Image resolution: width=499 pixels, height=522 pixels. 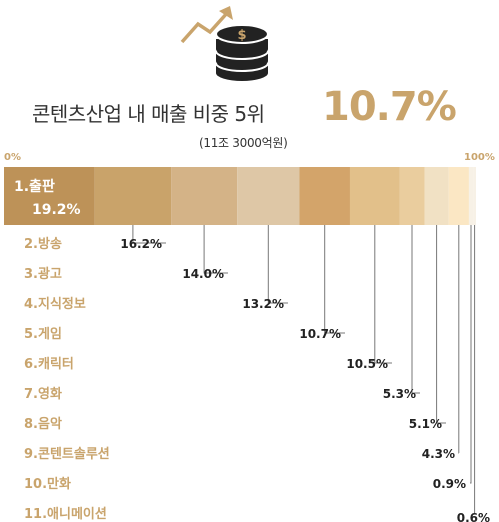 I want to click on axis-min-label: 0%, so click(x=12, y=157).